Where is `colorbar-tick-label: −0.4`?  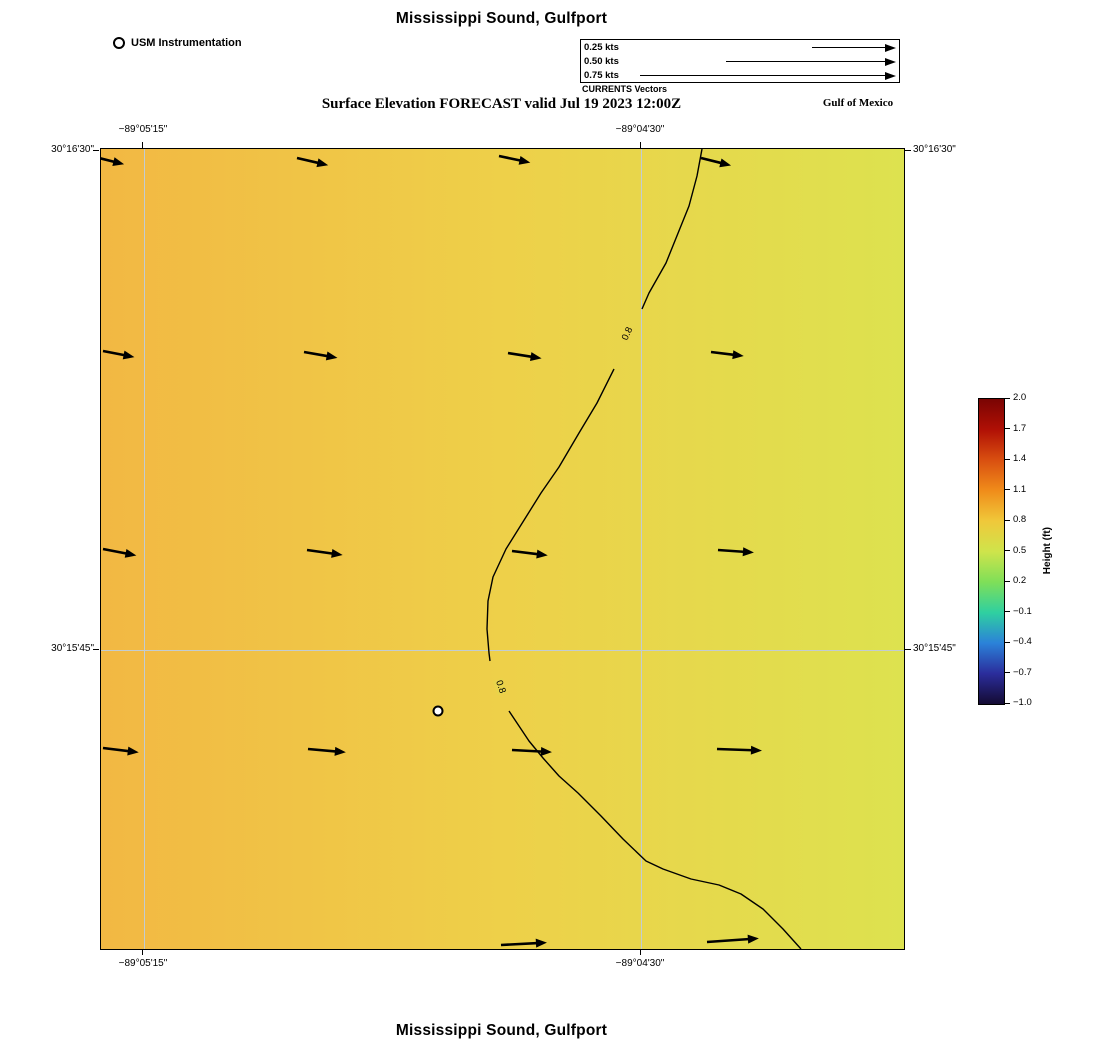 colorbar-tick-label: −0.4 is located at coordinates (1022, 641).